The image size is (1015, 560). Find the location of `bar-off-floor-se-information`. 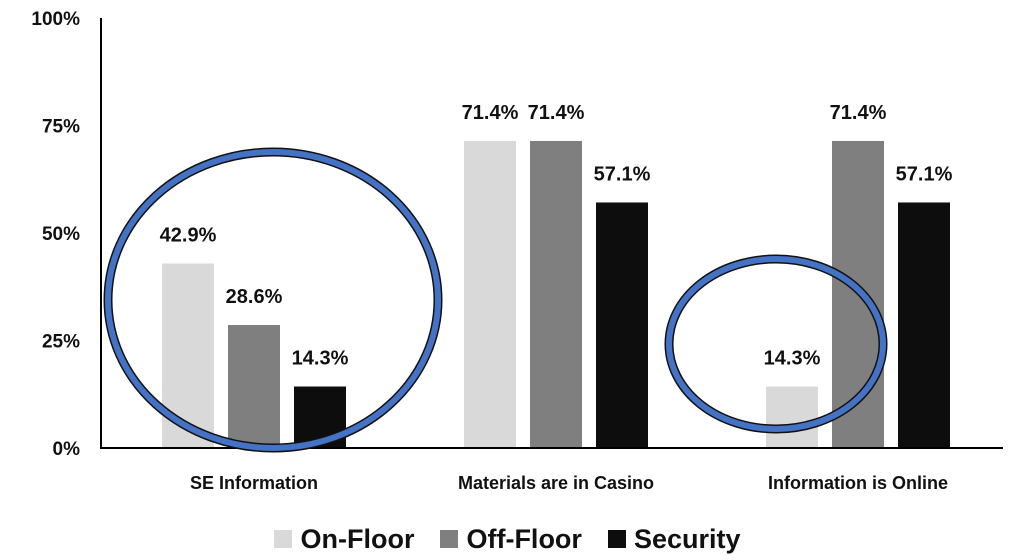

bar-off-floor-se-information is located at coordinates (254, 386).